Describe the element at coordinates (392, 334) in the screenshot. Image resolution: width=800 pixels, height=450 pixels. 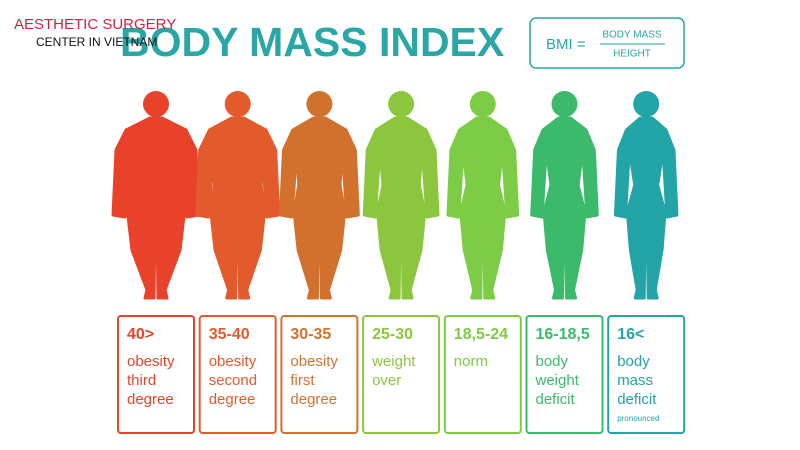
I see `category-range: 25-30` at that location.